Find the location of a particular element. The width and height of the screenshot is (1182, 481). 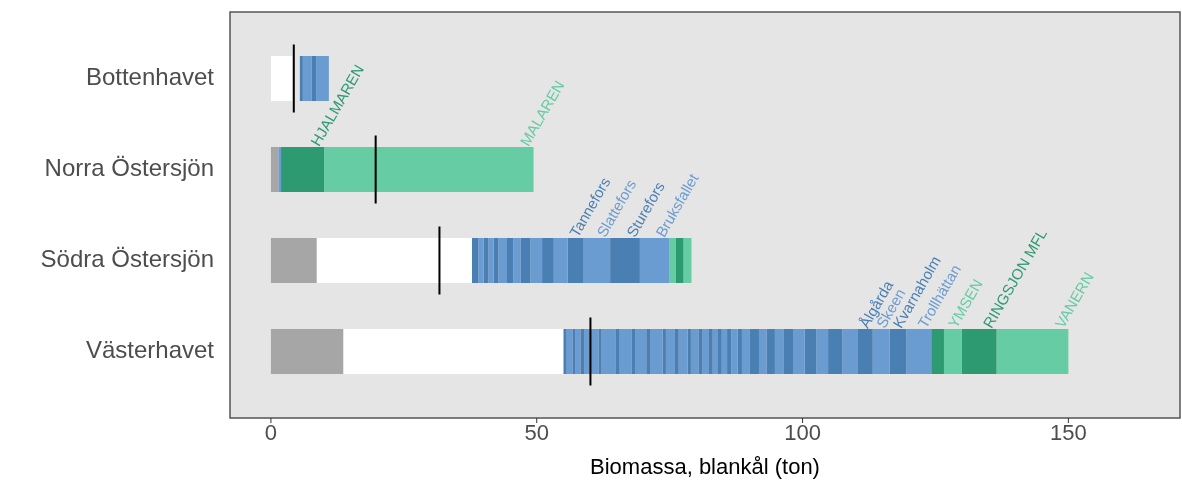

x-tick-label: 100 is located at coordinates (802, 433).